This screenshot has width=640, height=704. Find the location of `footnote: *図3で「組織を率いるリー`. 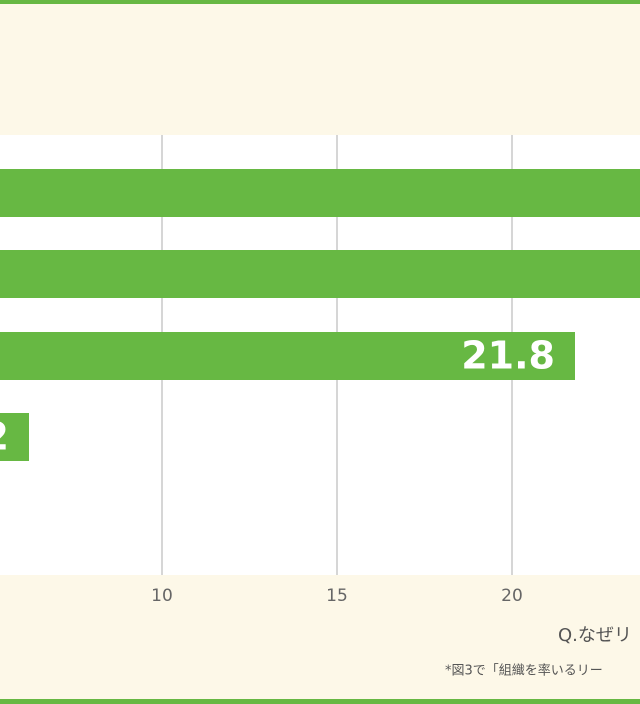

footnote: *図3で「組織を率いるリー is located at coordinates (524, 671).